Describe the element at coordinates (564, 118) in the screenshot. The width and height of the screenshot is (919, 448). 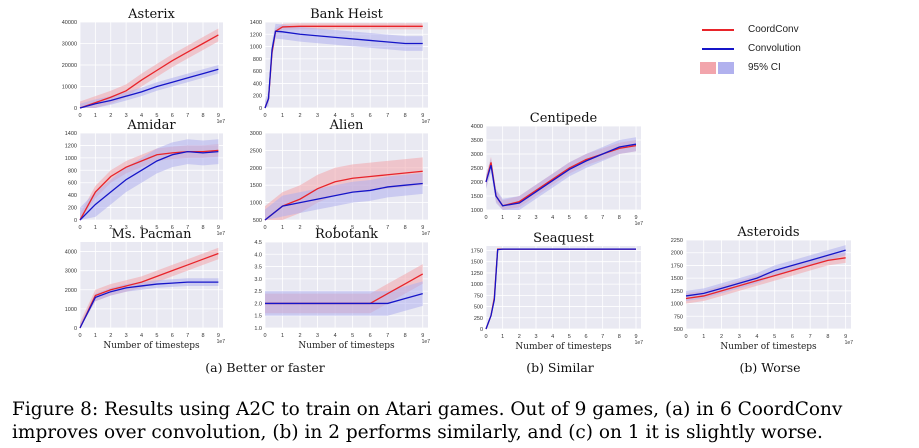
I see `panel-title-centipede: Centipede` at that location.